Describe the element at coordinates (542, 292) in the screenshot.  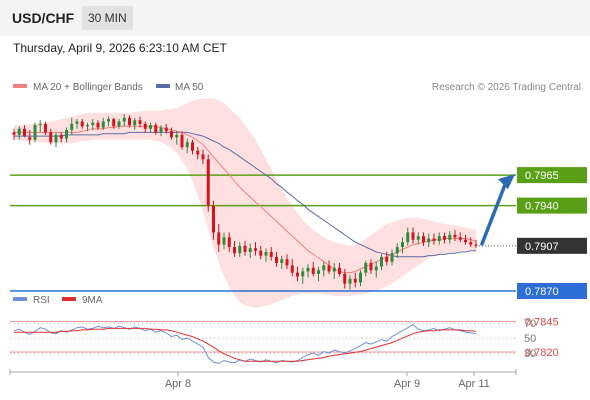
I see `level-label-0.7870: 0.7870` at that location.